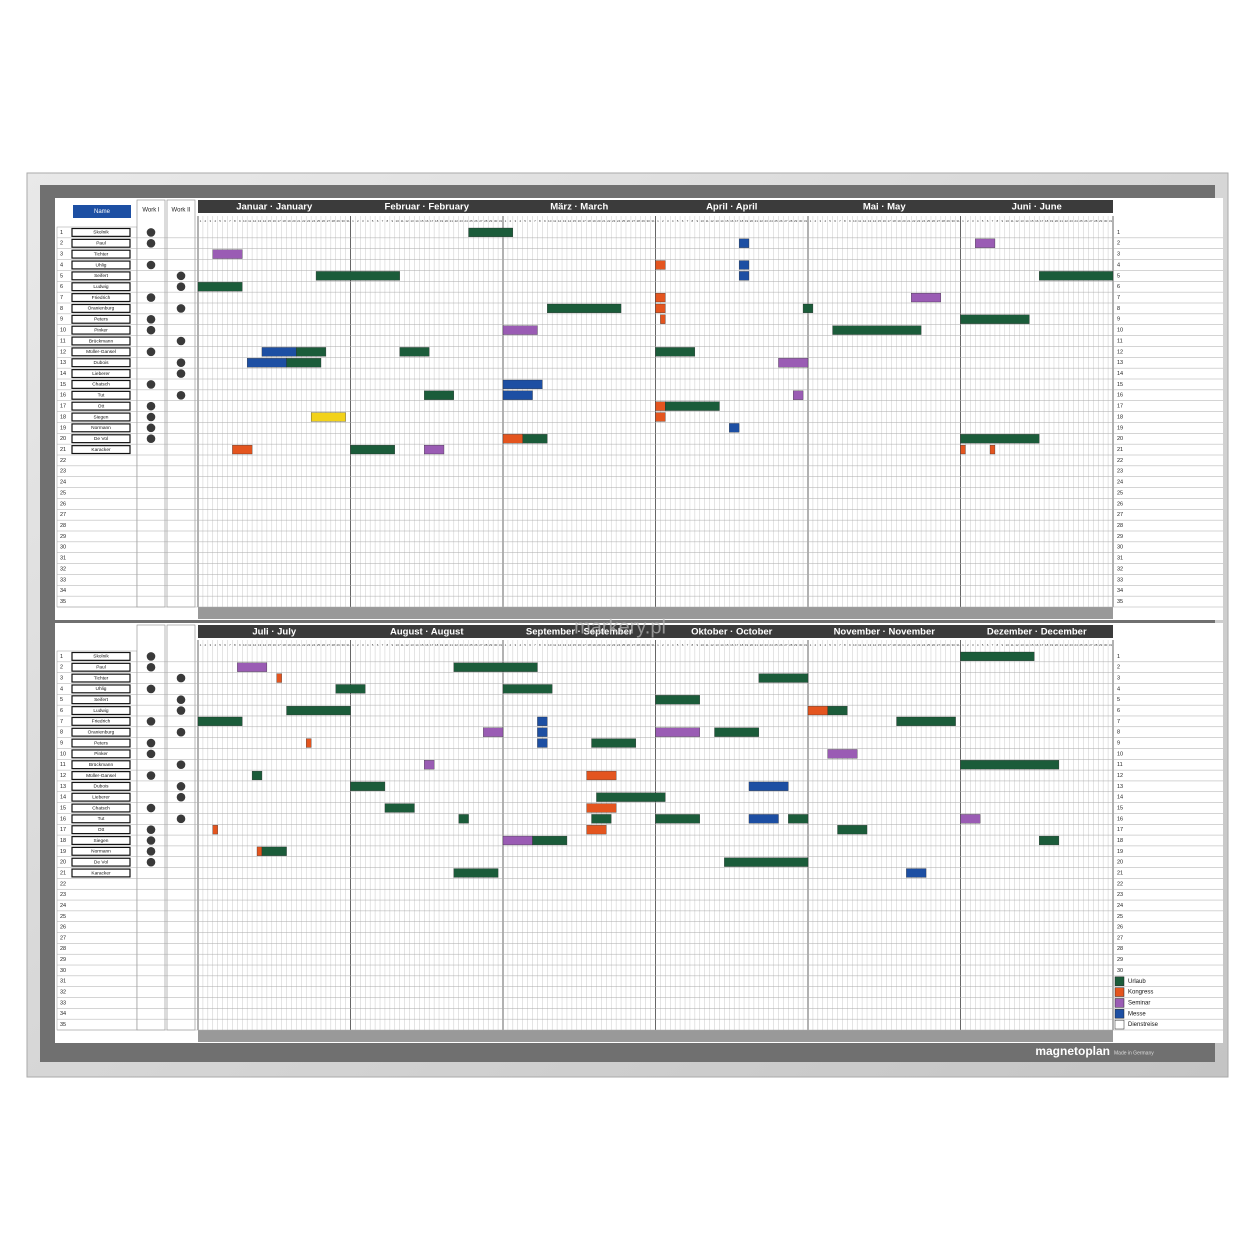  What do you see at coordinates (885, 632) in the screenshot?
I see `month-title: November · November` at bounding box center [885, 632].